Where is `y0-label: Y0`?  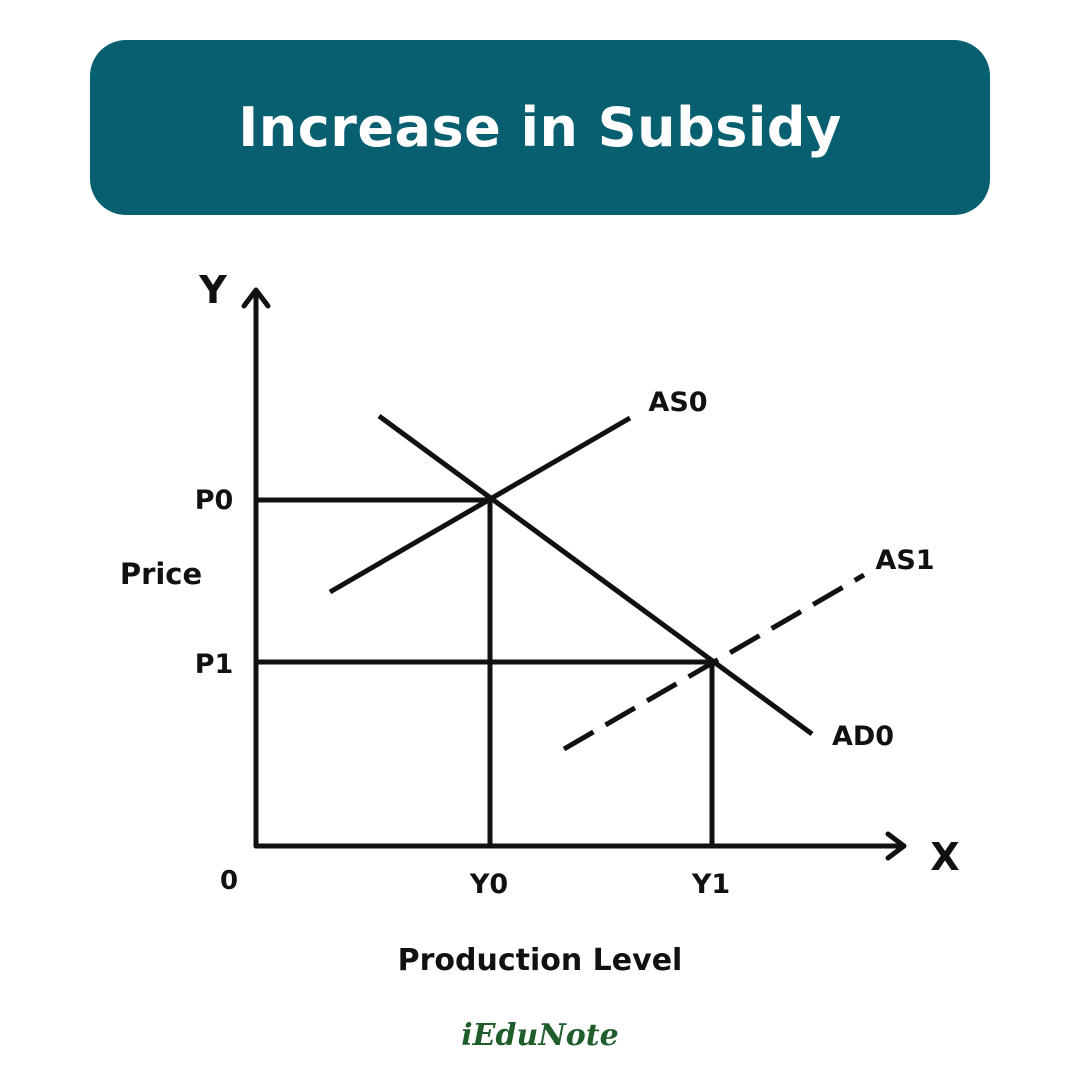 y0-label: Y0 is located at coordinates (488, 884).